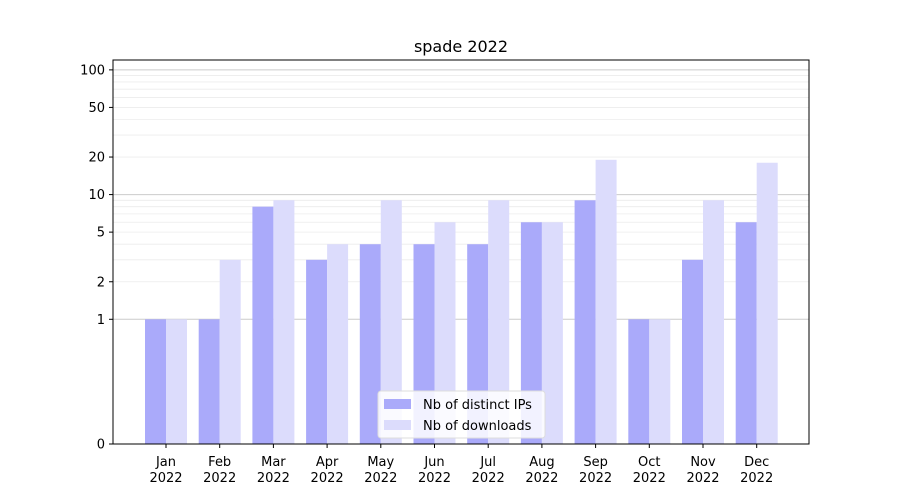 The height and width of the screenshot is (504, 900). What do you see at coordinates (434, 470) in the screenshot?
I see `x-tick-label: Jun 2022` at bounding box center [434, 470].